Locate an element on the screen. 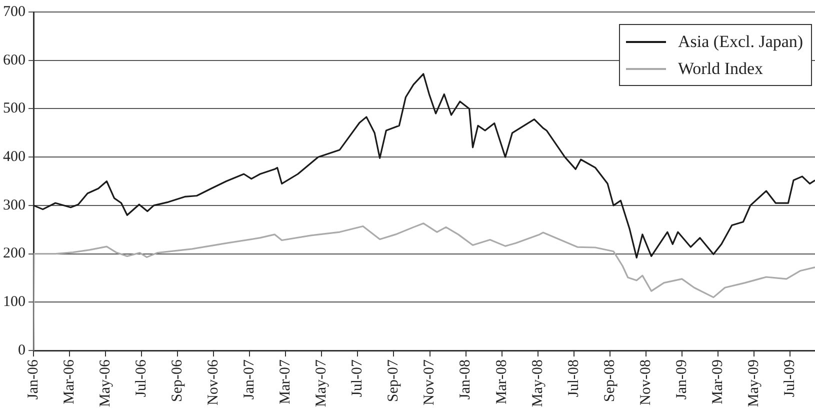 The image size is (815, 410). x-tick-label: Jan-06 is located at coordinates (33, 379).